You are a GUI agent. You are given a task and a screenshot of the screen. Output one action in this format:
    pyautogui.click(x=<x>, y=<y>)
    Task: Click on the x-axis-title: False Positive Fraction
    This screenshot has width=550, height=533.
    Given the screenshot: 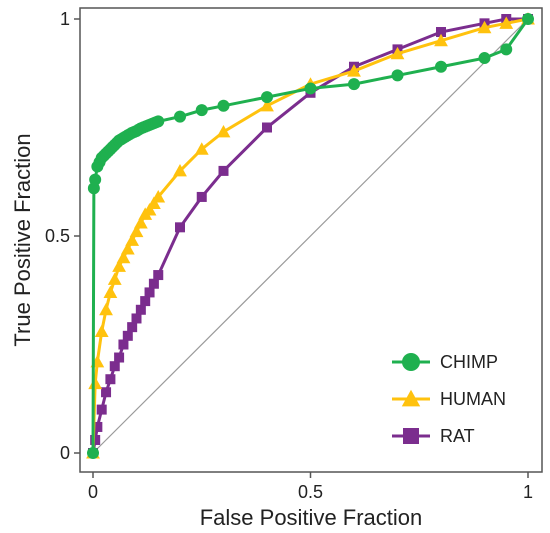 What is the action you would take?
    pyautogui.click(x=311, y=517)
    